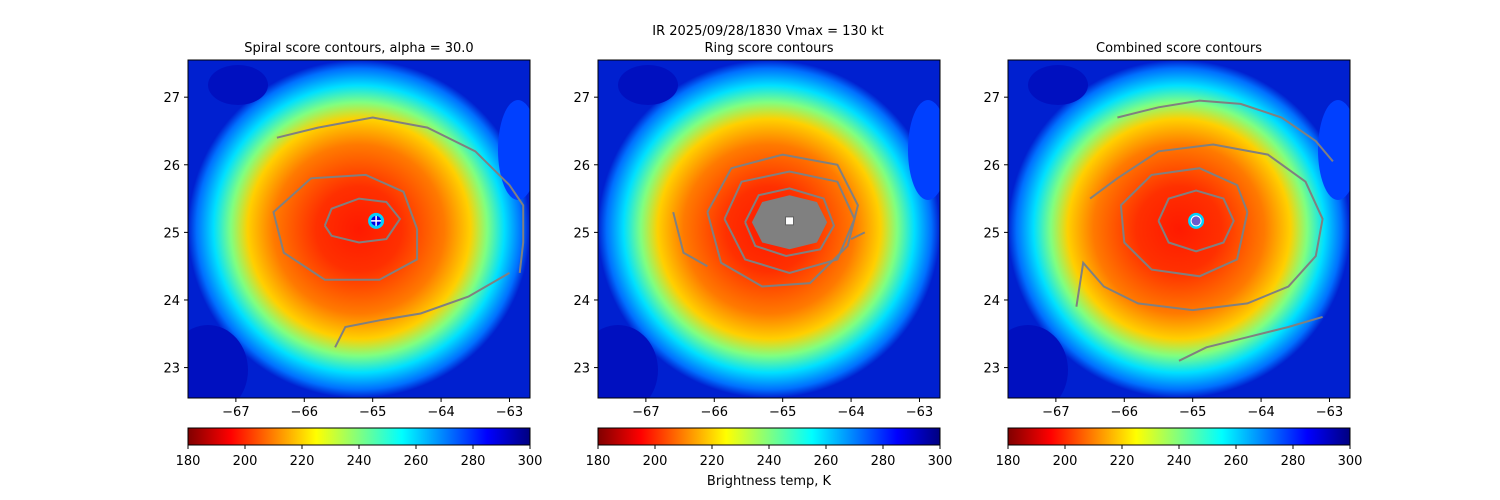 The image size is (1500, 500). Describe the element at coordinates (769, 448) in the screenshot. I see `colorbar-2: 180 200 220 240 260 280 300` at that location.